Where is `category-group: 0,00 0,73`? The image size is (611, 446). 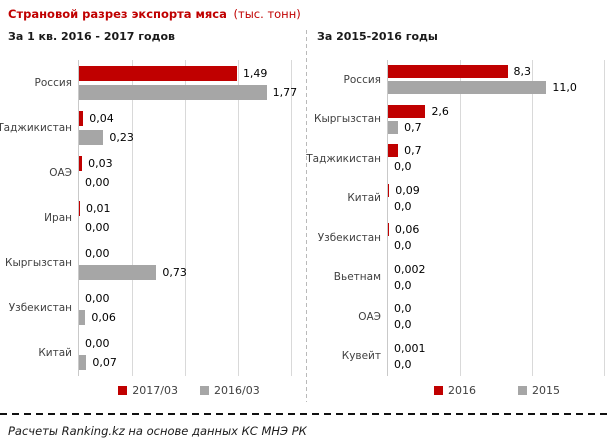 category-group: 0,00 0,73 is located at coordinates (185, 263).